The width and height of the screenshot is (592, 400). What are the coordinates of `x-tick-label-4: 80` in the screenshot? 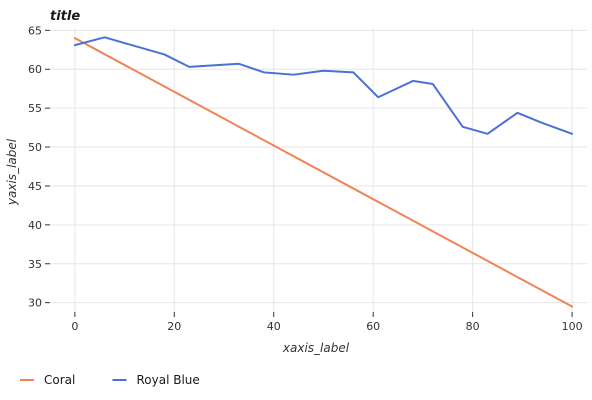 It's located at (473, 326).